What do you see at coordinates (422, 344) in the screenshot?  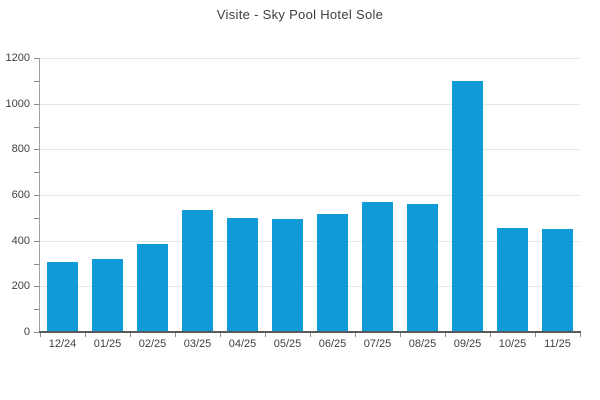 I see `x-axis-tick-label: 08/25` at bounding box center [422, 344].